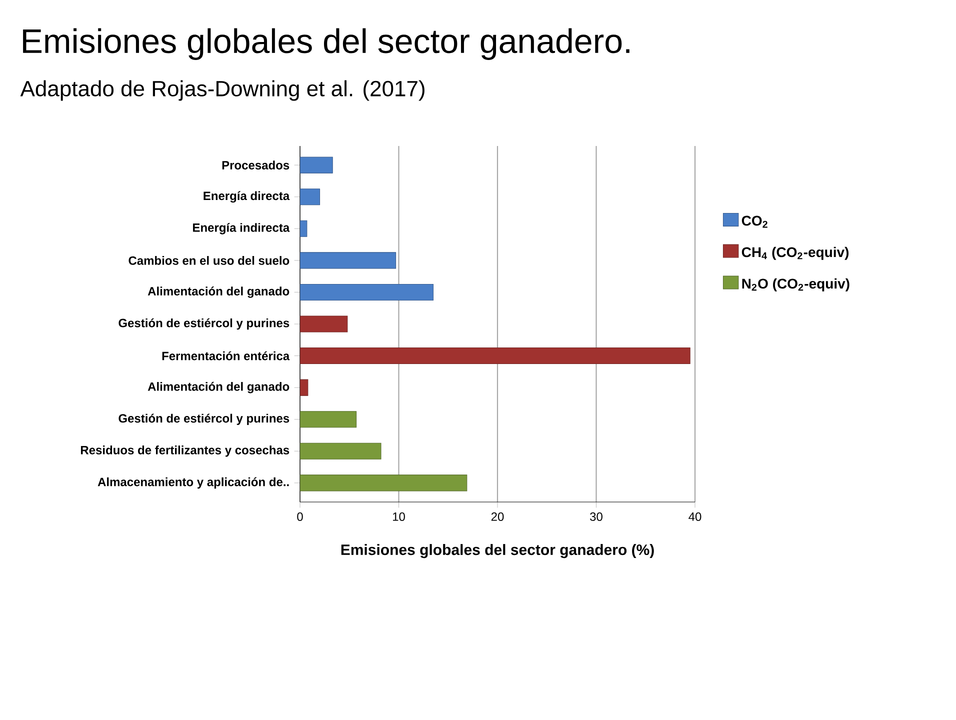 This screenshot has height=720, width=956. What do you see at coordinates (497, 516) in the screenshot?
I see `x-tick-label: 20` at bounding box center [497, 516].